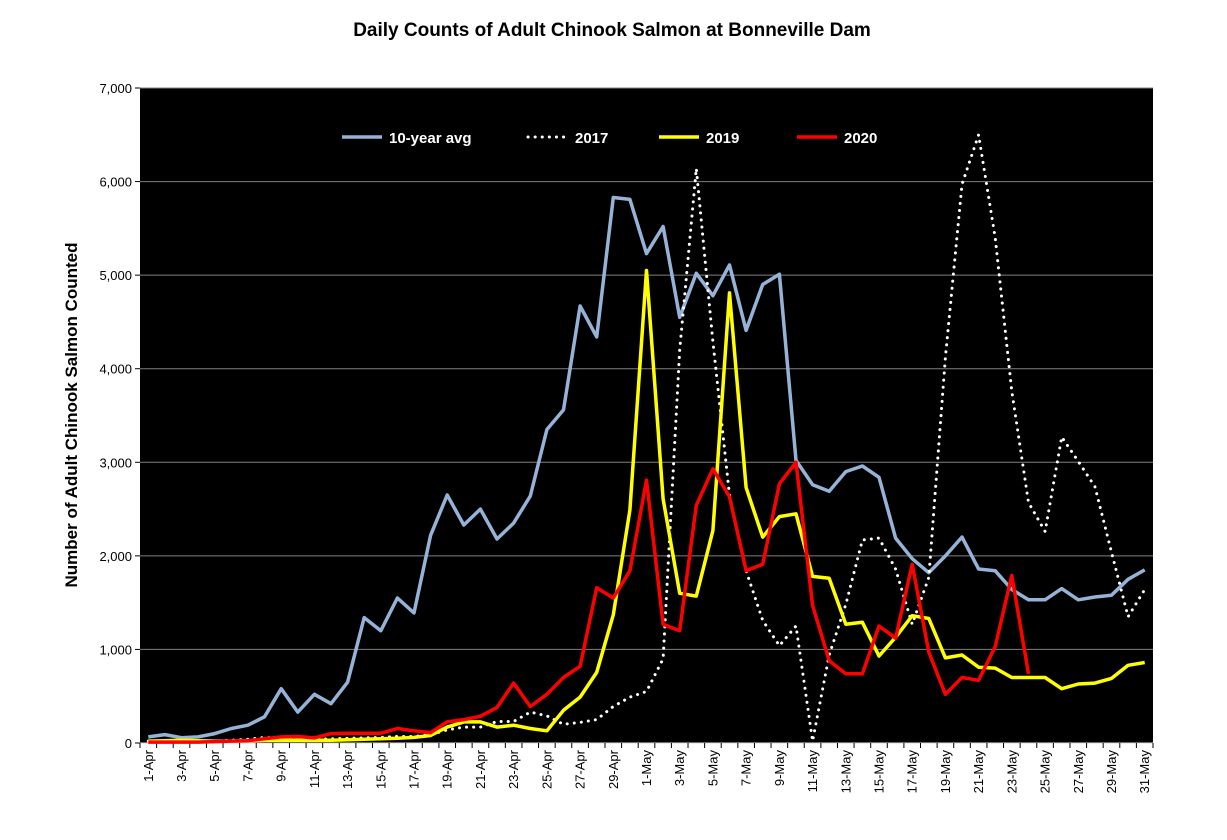 This screenshot has height=840, width=1227. Describe the element at coordinates (281, 765) in the screenshot. I see `x-tick-label: 9-Apr` at that location.